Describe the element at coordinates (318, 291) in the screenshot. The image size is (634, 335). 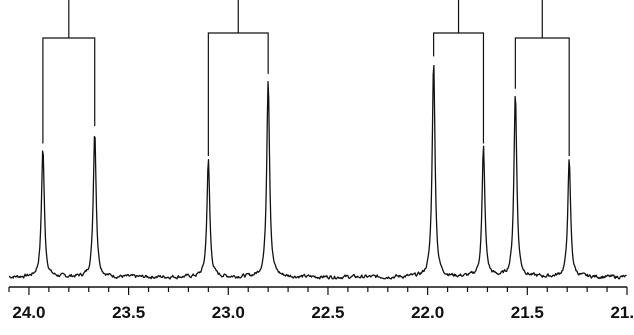
I see `x-axis-ticks` at that location.